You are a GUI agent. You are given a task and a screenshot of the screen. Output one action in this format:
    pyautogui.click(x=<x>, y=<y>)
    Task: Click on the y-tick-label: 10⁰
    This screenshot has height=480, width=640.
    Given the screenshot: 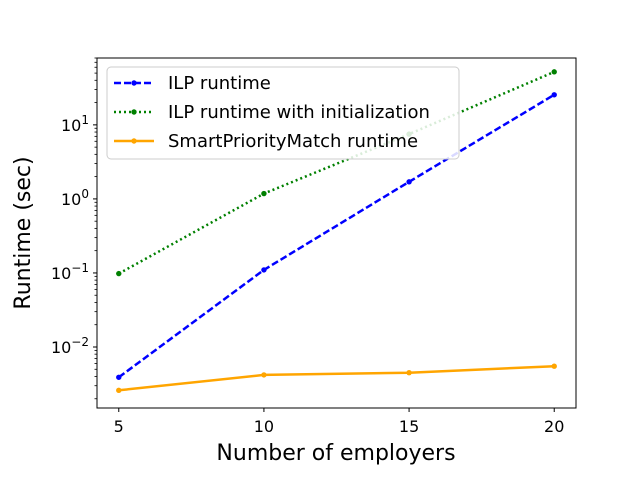 What is the action you would take?
    pyautogui.click(x=75, y=198)
    